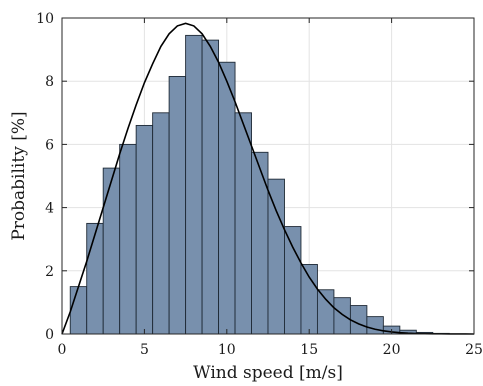 The image size is (483, 386). What do you see at coordinates (474, 350) in the screenshot?
I see `x-tick-label: 25` at bounding box center [474, 350].